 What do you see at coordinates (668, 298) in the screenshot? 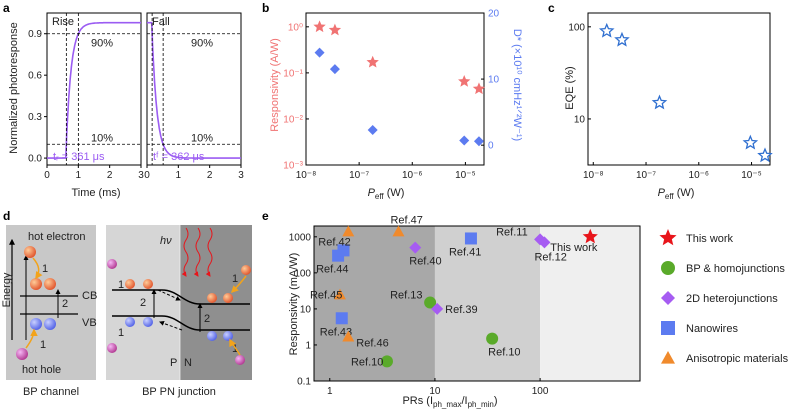
I see `legend-marker-diamond` at bounding box center [668, 298].